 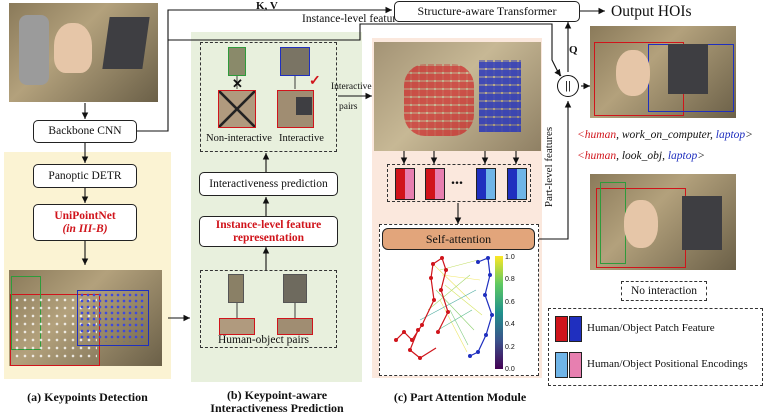 I want to click on interactiveness-prediction-box: Interactiveness prediction, so click(x=268, y=184).